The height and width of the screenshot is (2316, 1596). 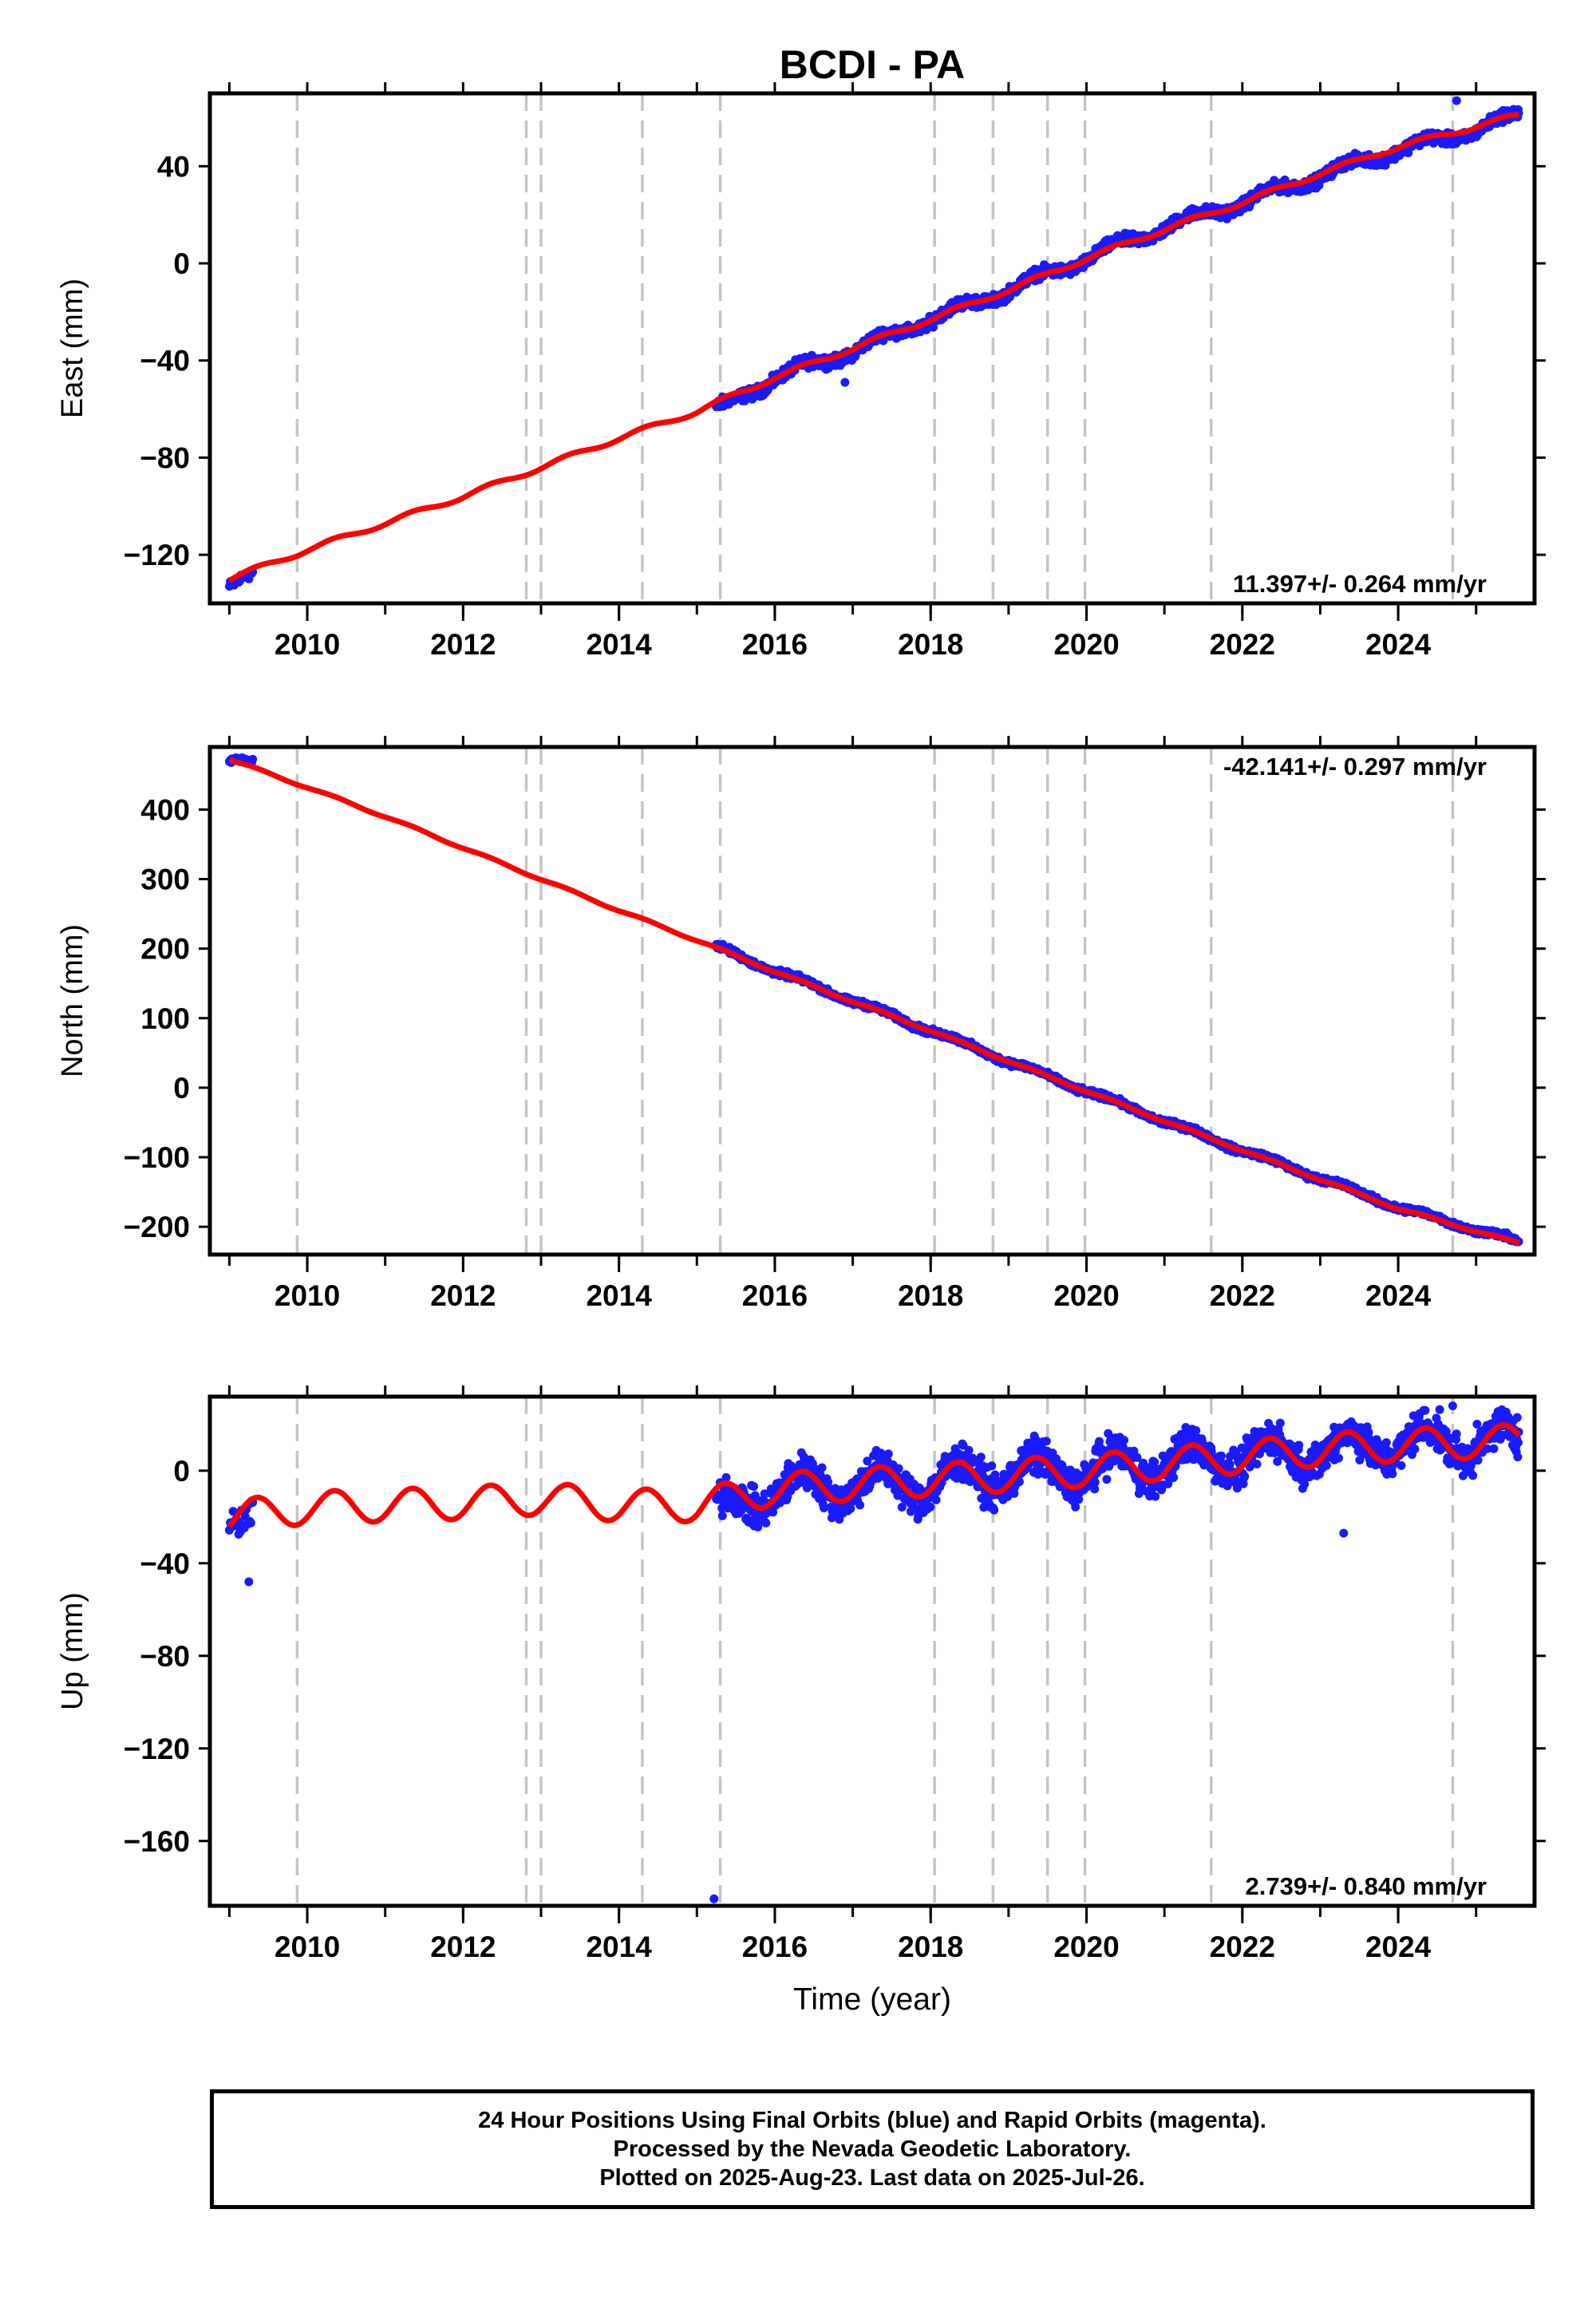 I want to click on y-axis-label: East (mm), so click(x=72, y=348).